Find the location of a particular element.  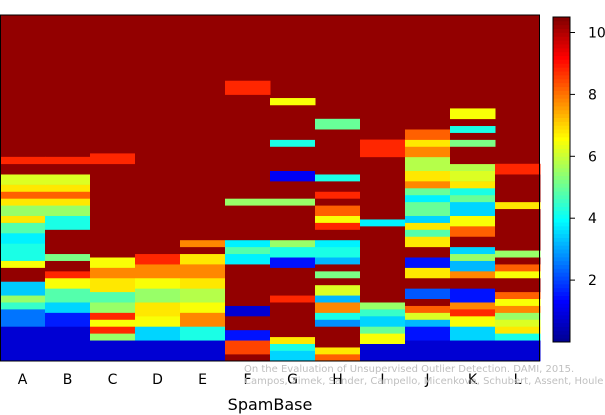

colorbar-tick-labels: 2 4 6 8 10 is located at coordinates (587, 157).